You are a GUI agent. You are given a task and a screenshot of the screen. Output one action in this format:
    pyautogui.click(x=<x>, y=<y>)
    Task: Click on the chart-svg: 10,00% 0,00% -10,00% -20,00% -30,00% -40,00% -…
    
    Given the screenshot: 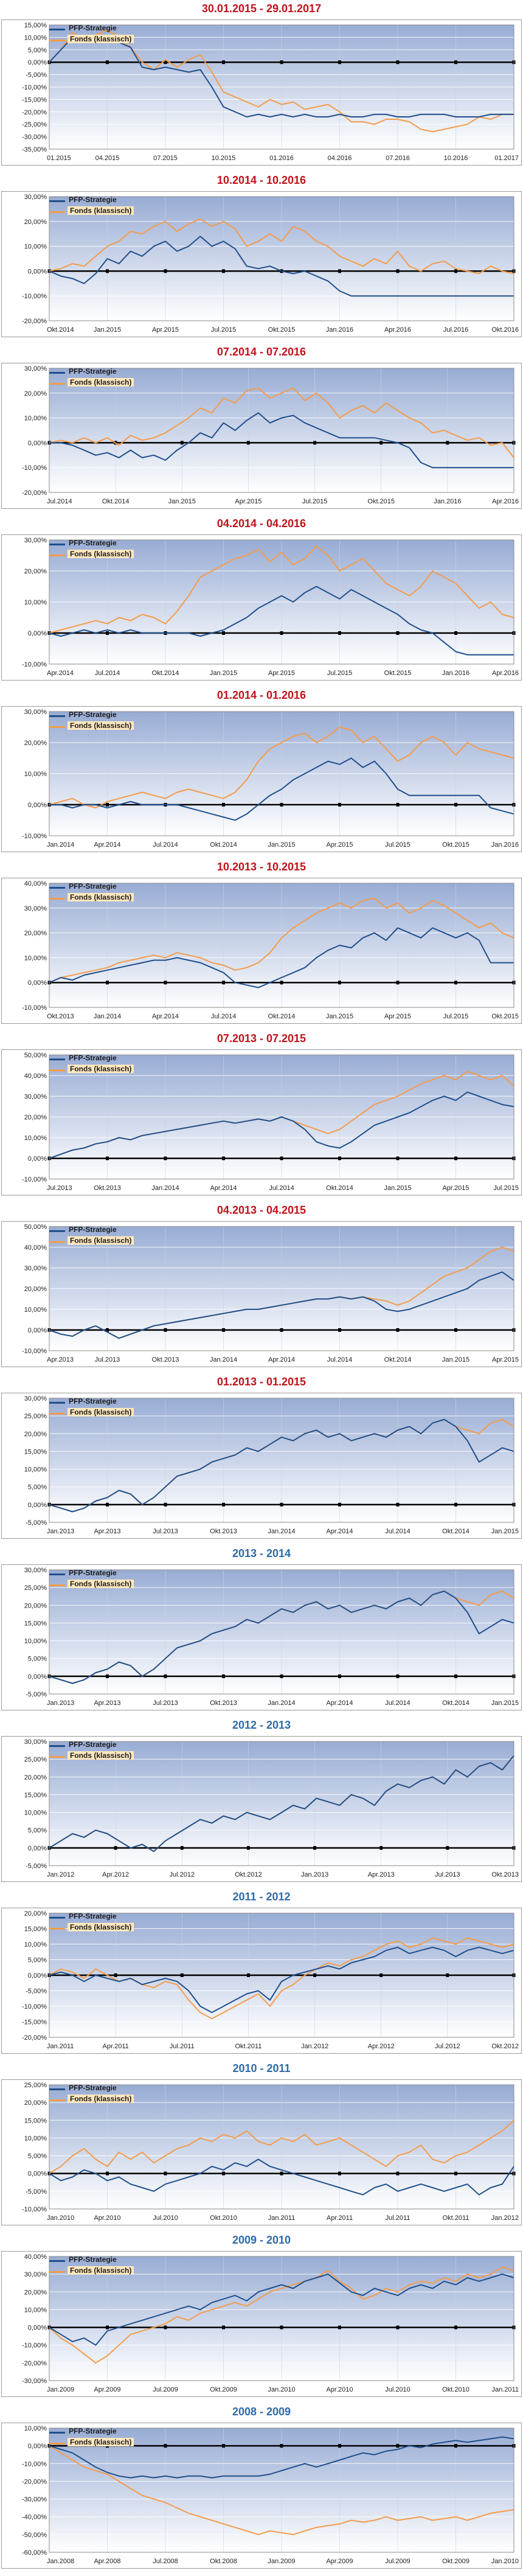 What is the action you would take?
    pyautogui.click(x=270, y=2495)
    